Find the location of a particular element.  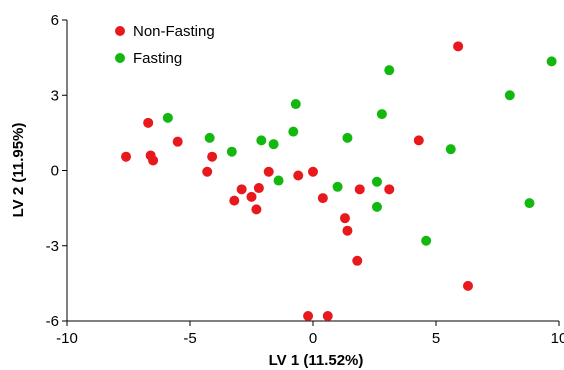

y-tick-label: -6 is located at coordinates (52, 321).